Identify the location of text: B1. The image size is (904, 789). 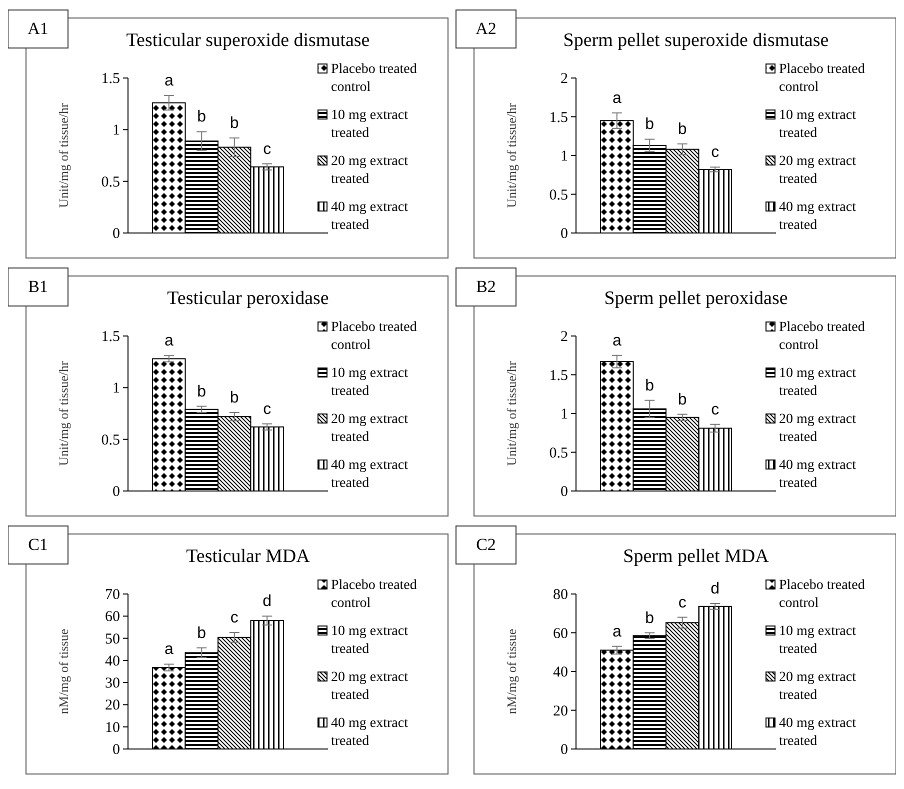
(38, 286).